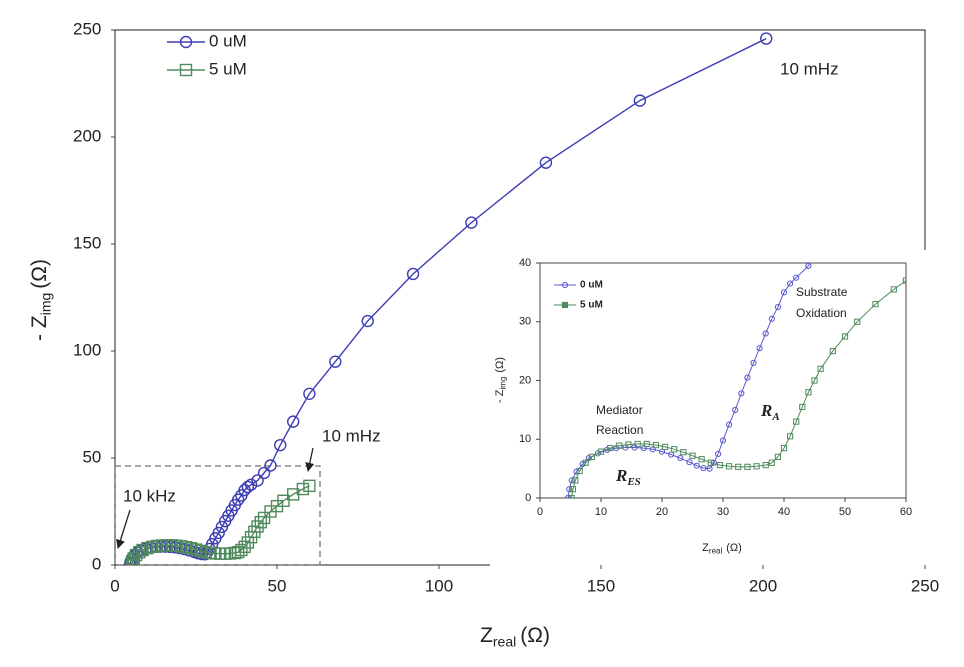 This screenshot has height=667, width=964. Describe the element at coordinates (906, 512) in the screenshot. I see `x-tick-label: 60` at that location.